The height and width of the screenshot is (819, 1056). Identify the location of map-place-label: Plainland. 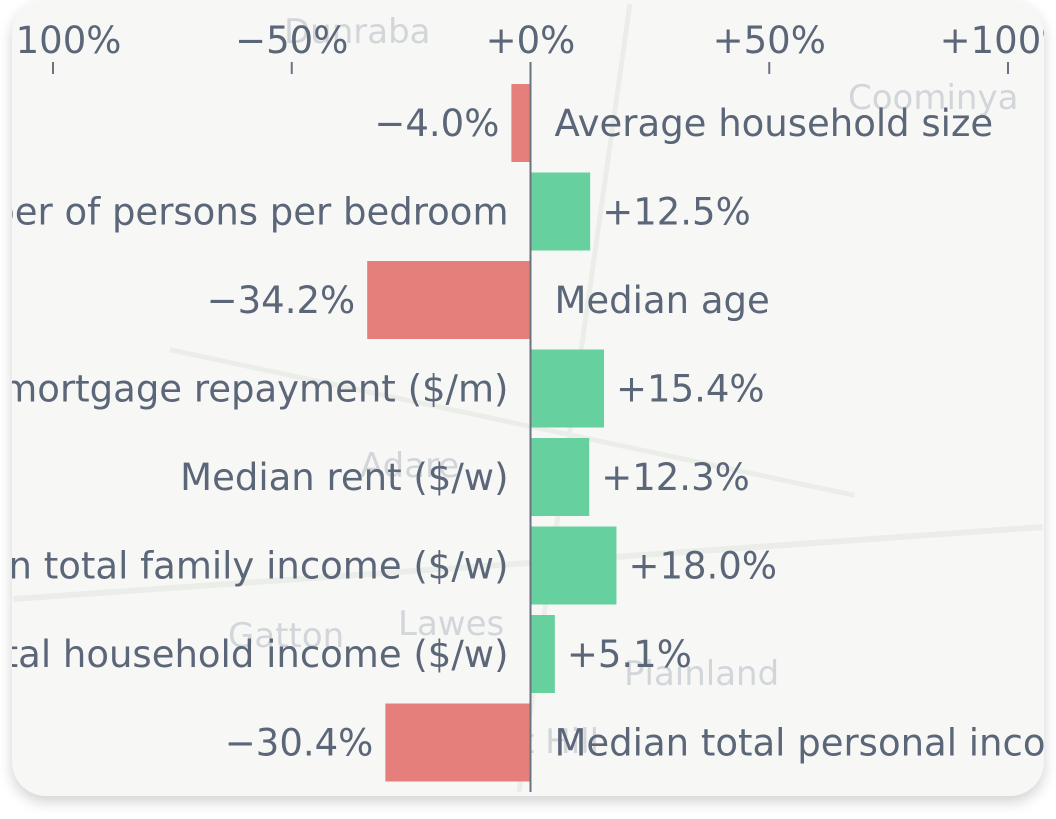
(702, 674).